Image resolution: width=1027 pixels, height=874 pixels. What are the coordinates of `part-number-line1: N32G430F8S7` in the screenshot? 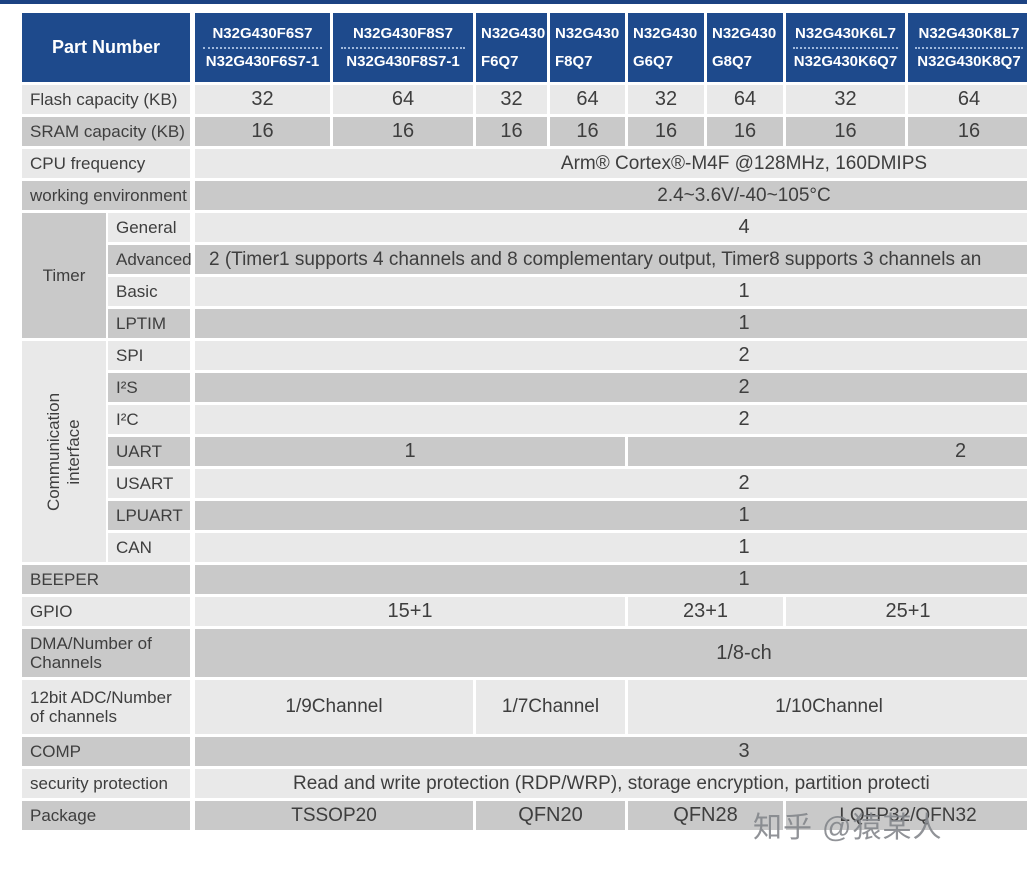 It's located at (403, 33).